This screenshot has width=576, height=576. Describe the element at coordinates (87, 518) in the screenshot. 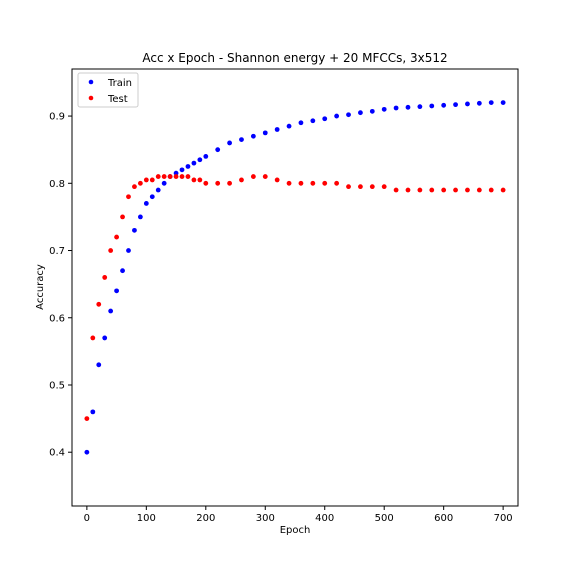

I see `x-tick-label: 0` at that location.